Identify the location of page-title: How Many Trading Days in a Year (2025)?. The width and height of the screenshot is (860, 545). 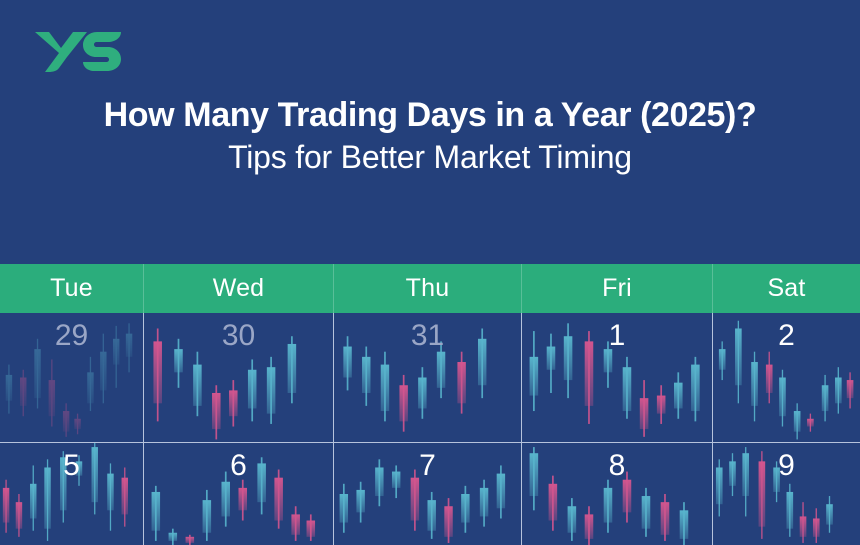
(430, 115).